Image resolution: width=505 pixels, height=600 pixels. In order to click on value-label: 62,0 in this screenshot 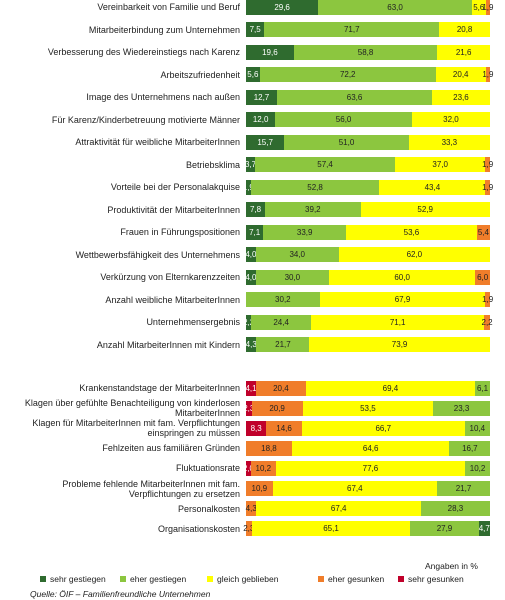, I will do `click(414, 254)`.